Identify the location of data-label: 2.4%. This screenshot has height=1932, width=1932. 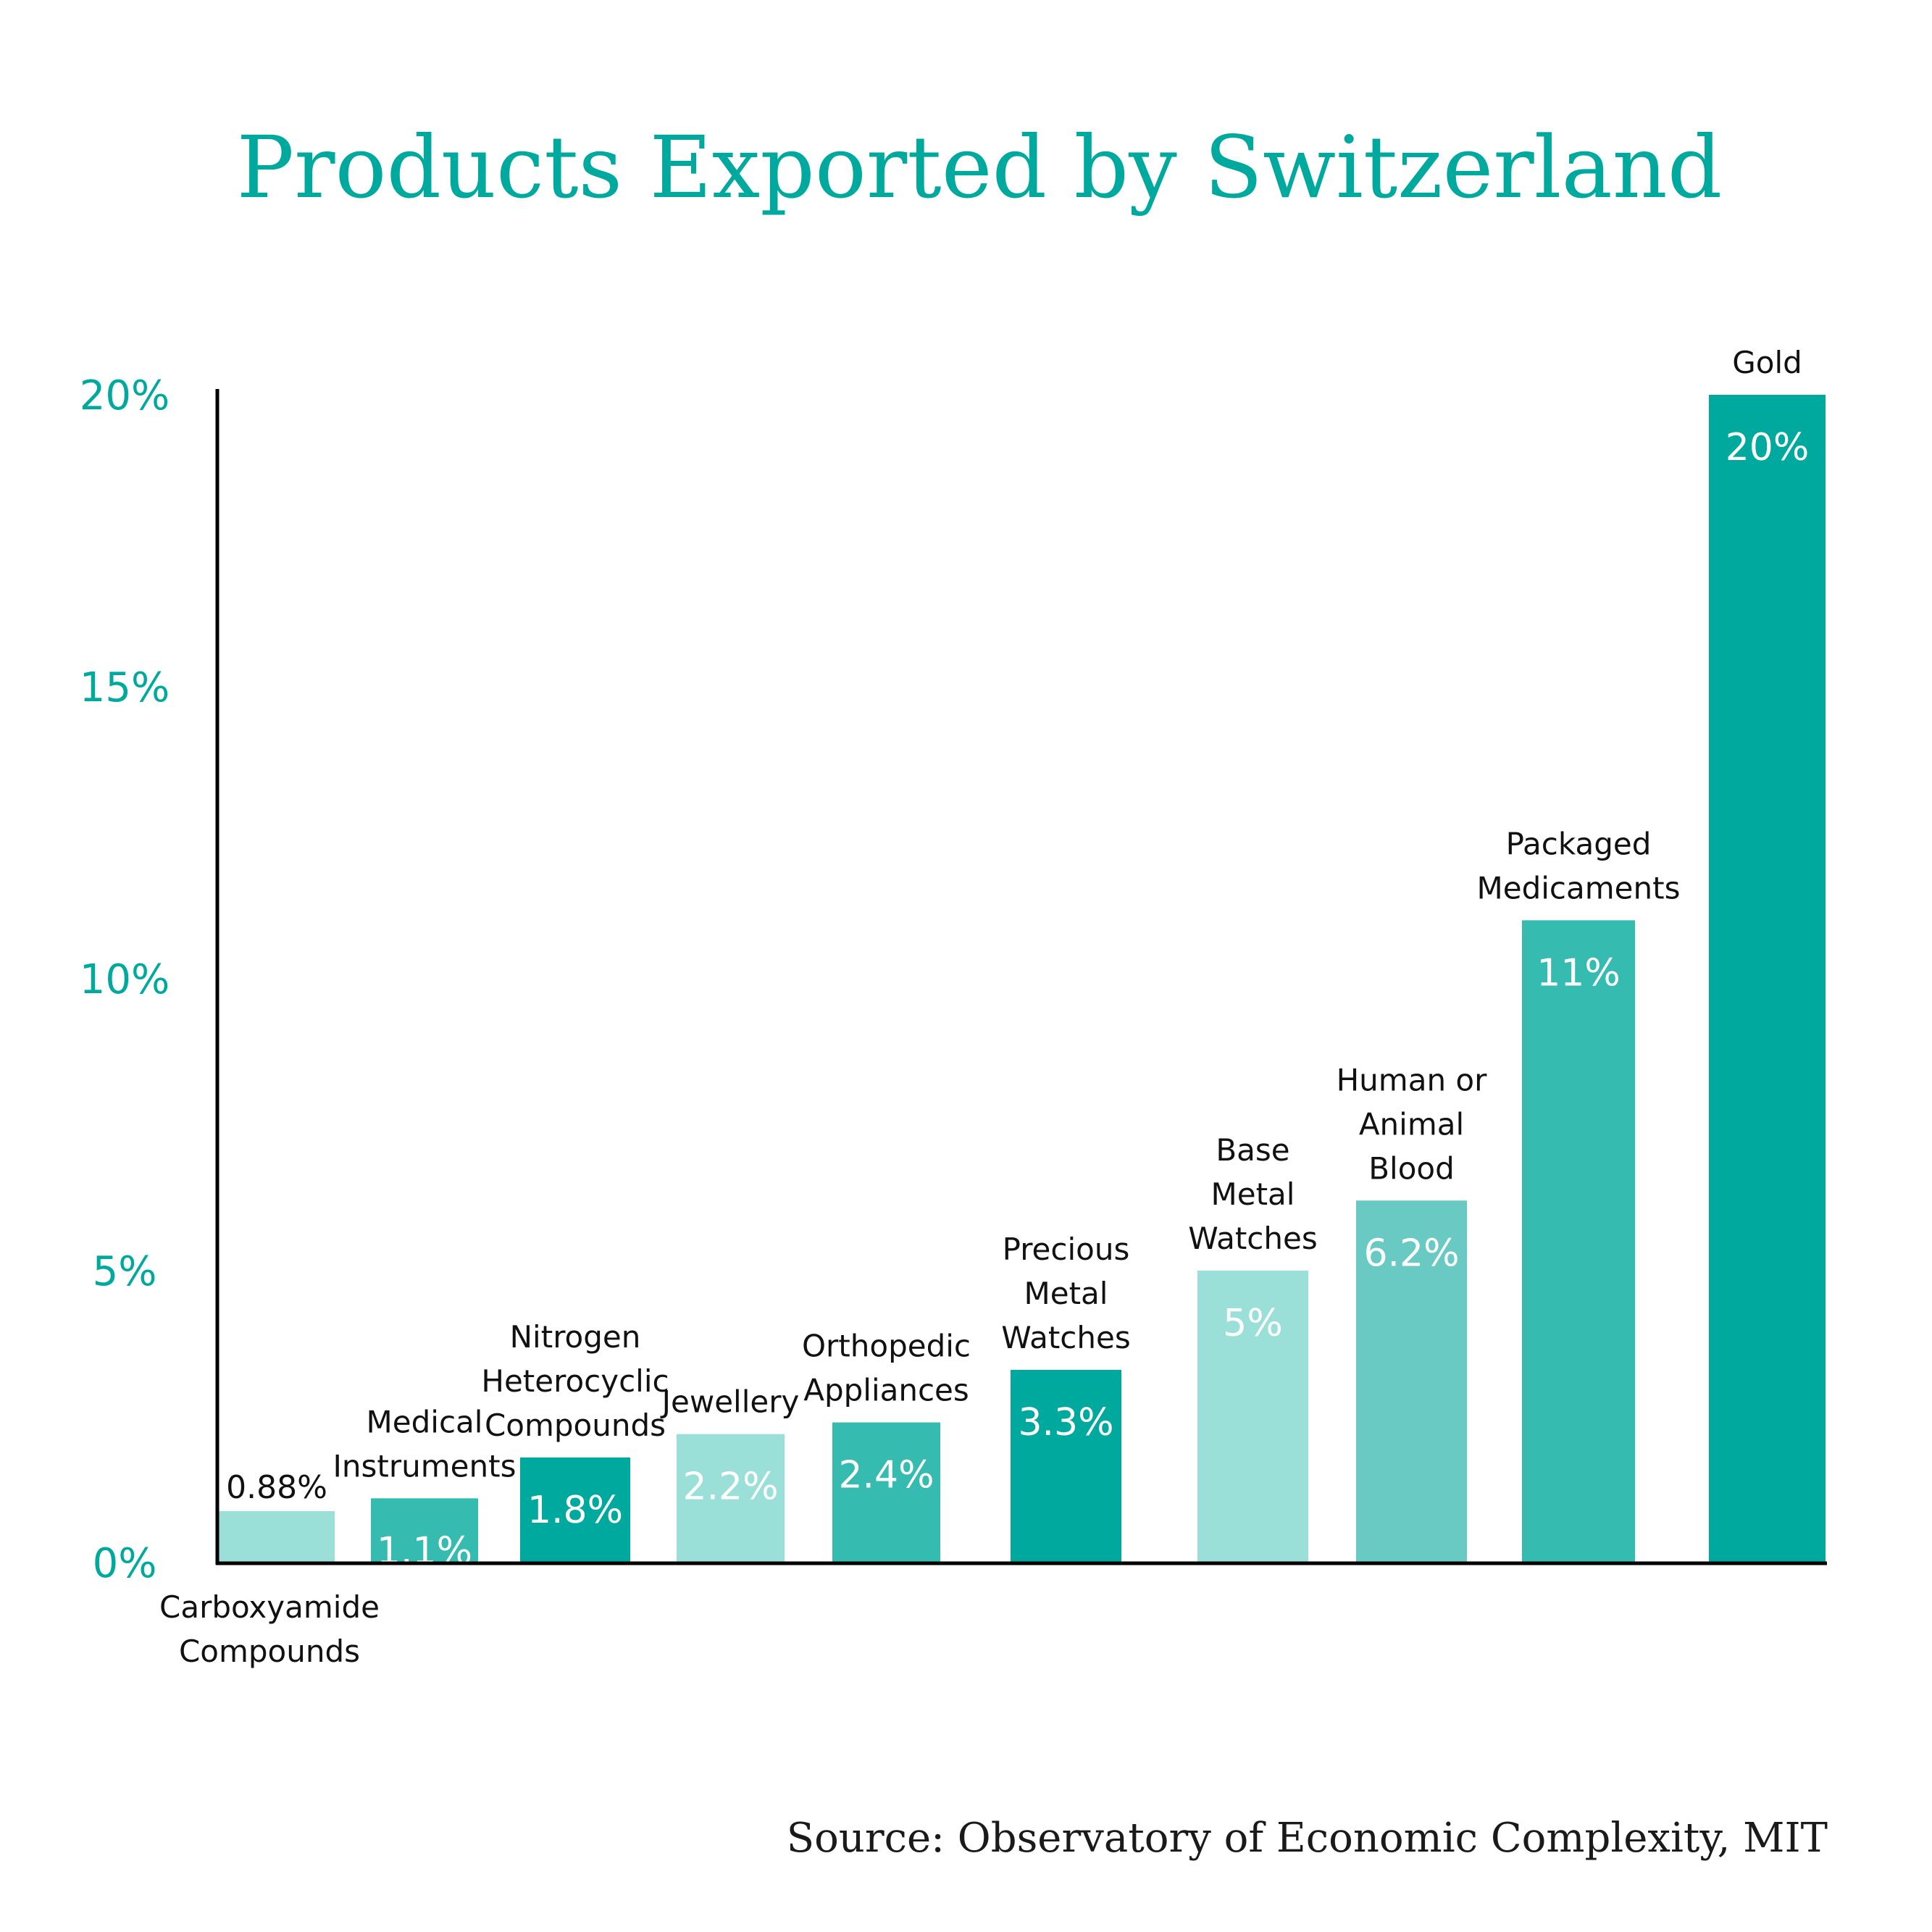
(886, 1475).